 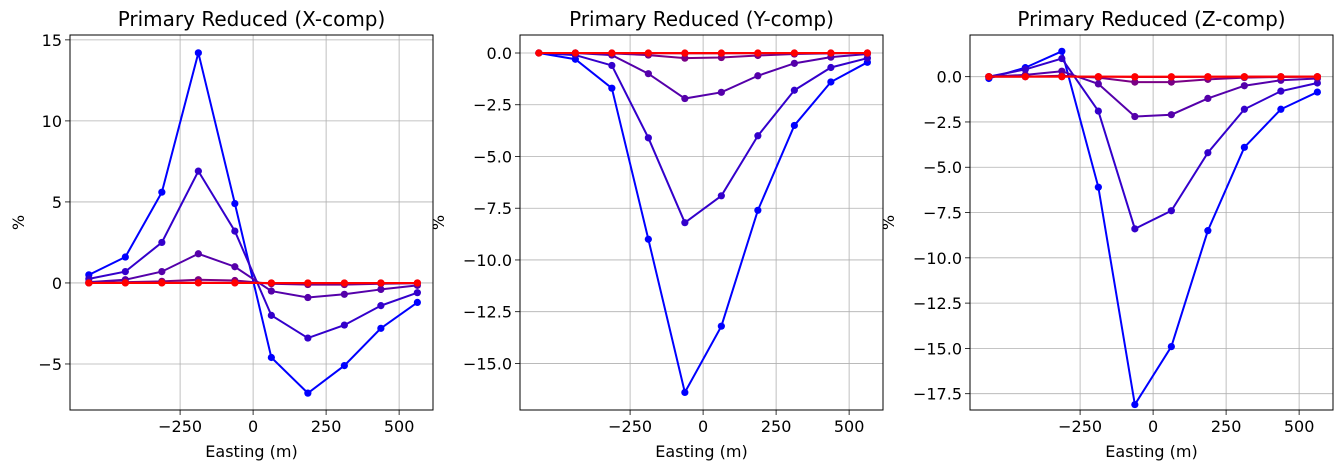 What do you see at coordinates (1080, 426) in the screenshot?
I see `x-tick-label: −250` at bounding box center [1080, 426].